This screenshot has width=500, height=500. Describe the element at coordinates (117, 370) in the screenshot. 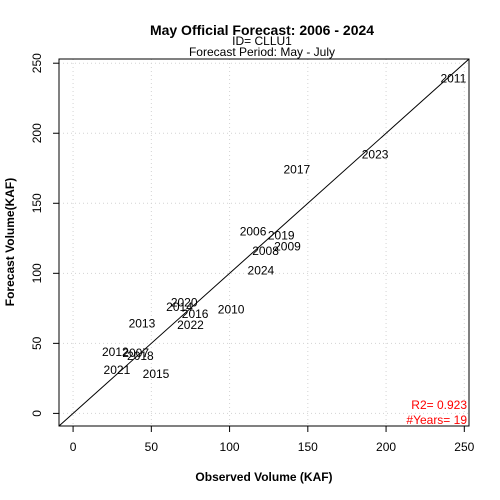

I see `point-label-2021: 2021` at that location.